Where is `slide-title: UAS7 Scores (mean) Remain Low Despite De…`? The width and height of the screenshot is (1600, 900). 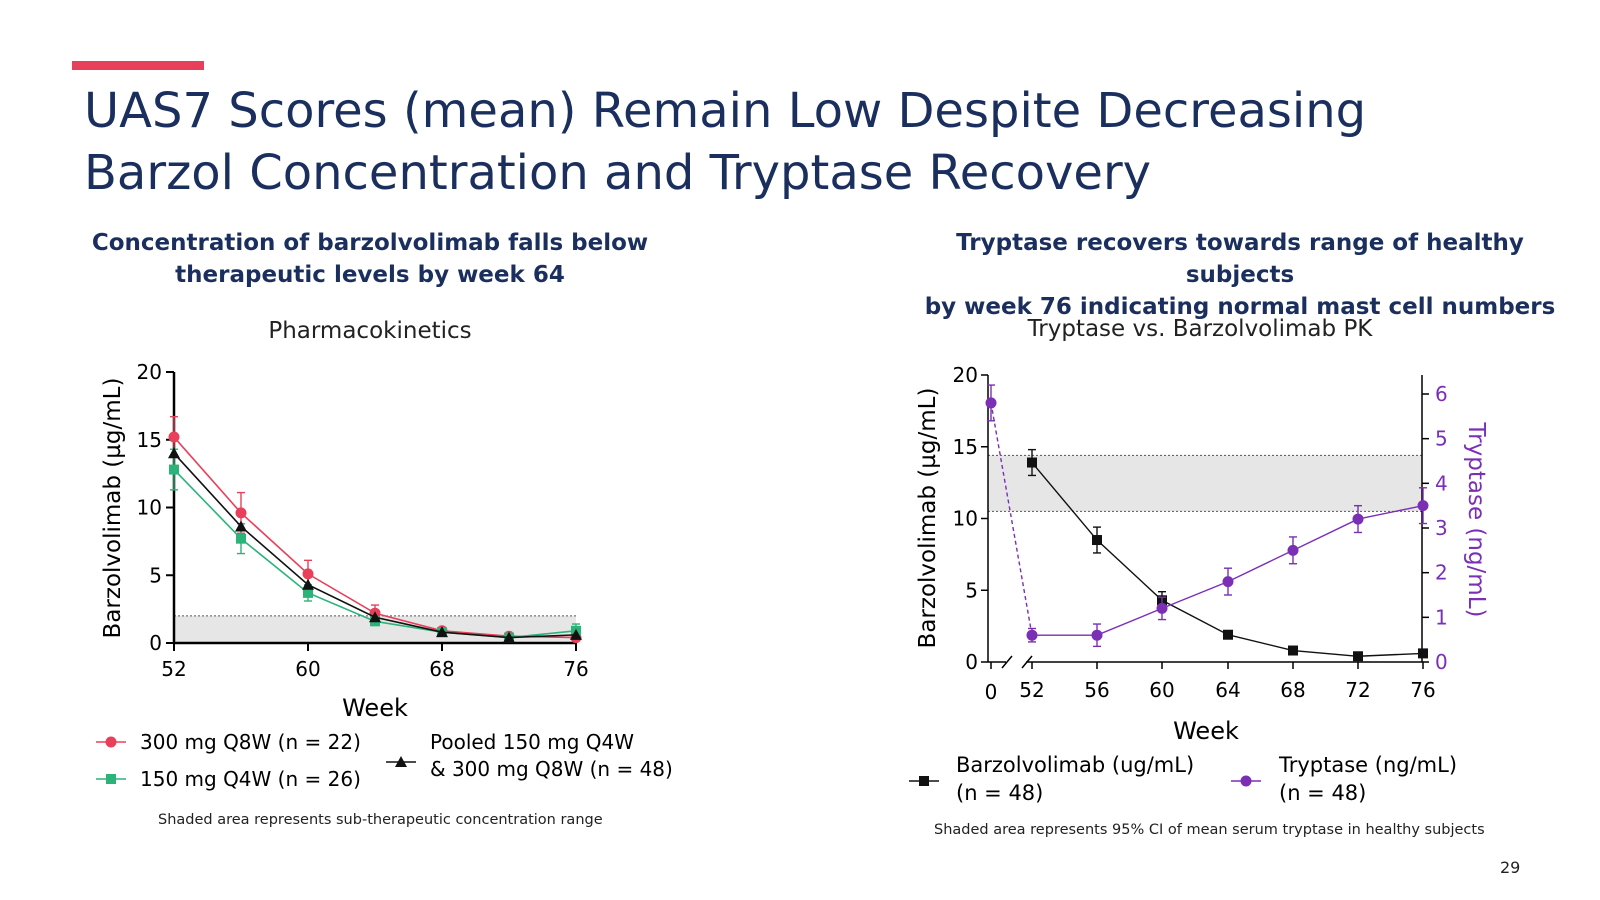
slide-title: UAS7 Scores (mean) Remain Low Despite De… is located at coordinates (824, 142).